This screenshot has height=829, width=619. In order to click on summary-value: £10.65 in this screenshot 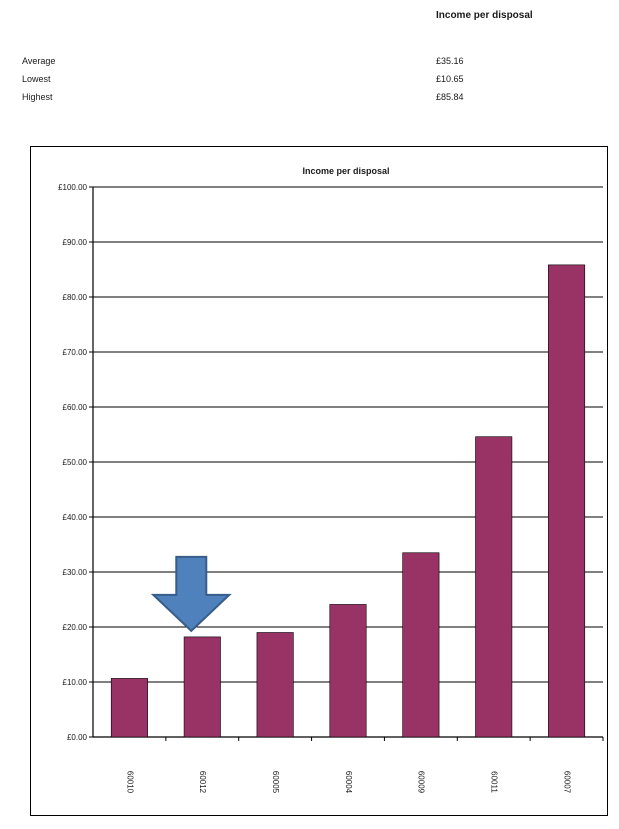, I will do `click(450, 79)`.